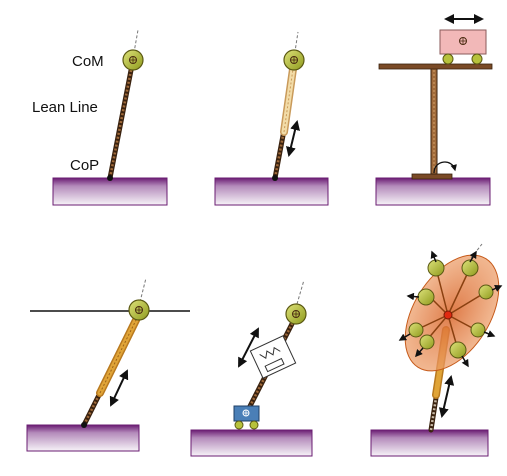  What do you see at coordinates (84, 165) in the screenshot?
I see `cop-label: CoP` at bounding box center [84, 165].